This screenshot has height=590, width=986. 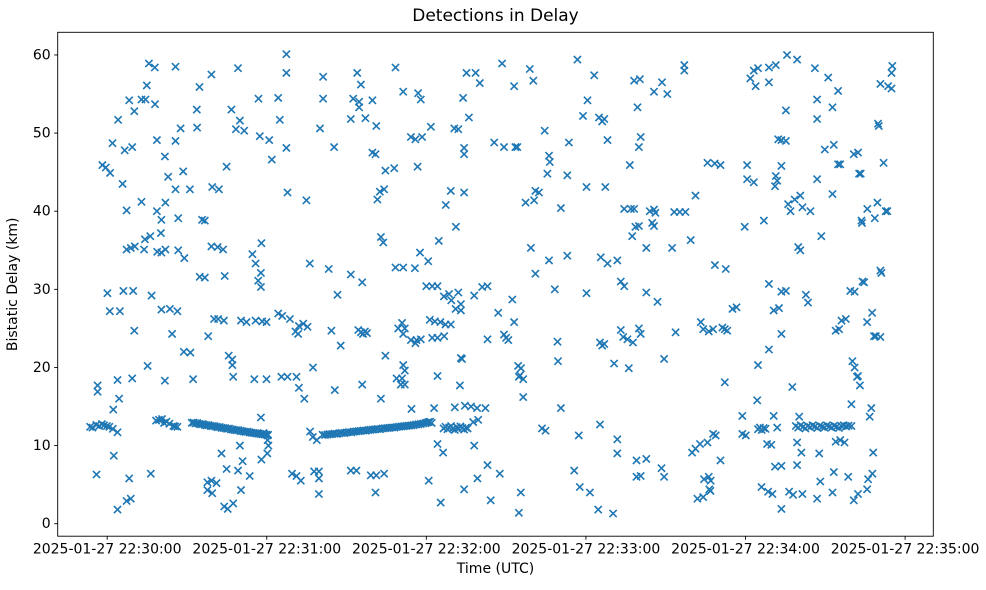 What do you see at coordinates (42, 134) in the screenshot?
I see `y-tick-label: 50` at bounding box center [42, 134].